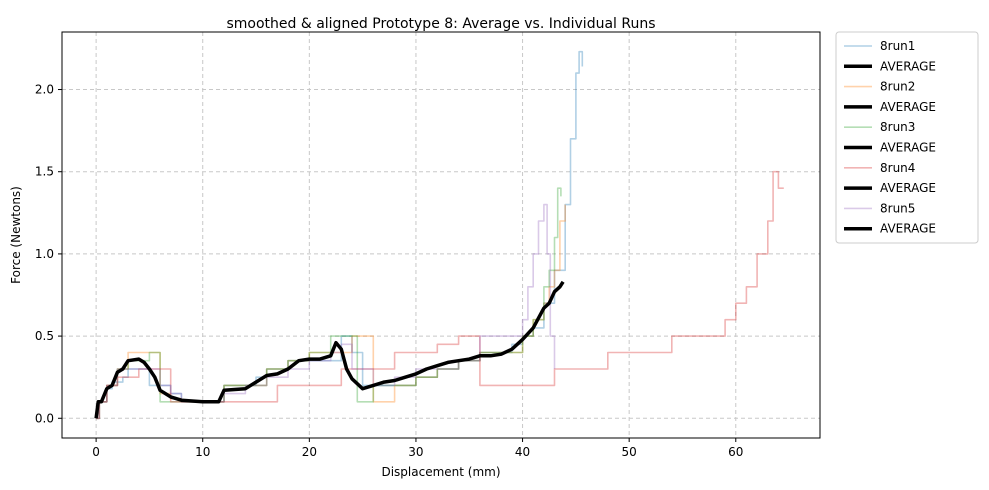 Image resolution: width=989 pixels, height=490 pixels. What do you see at coordinates (309, 452) in the screenshot?
I see `x-tick-label: 20` at bounding box center [309, 452].